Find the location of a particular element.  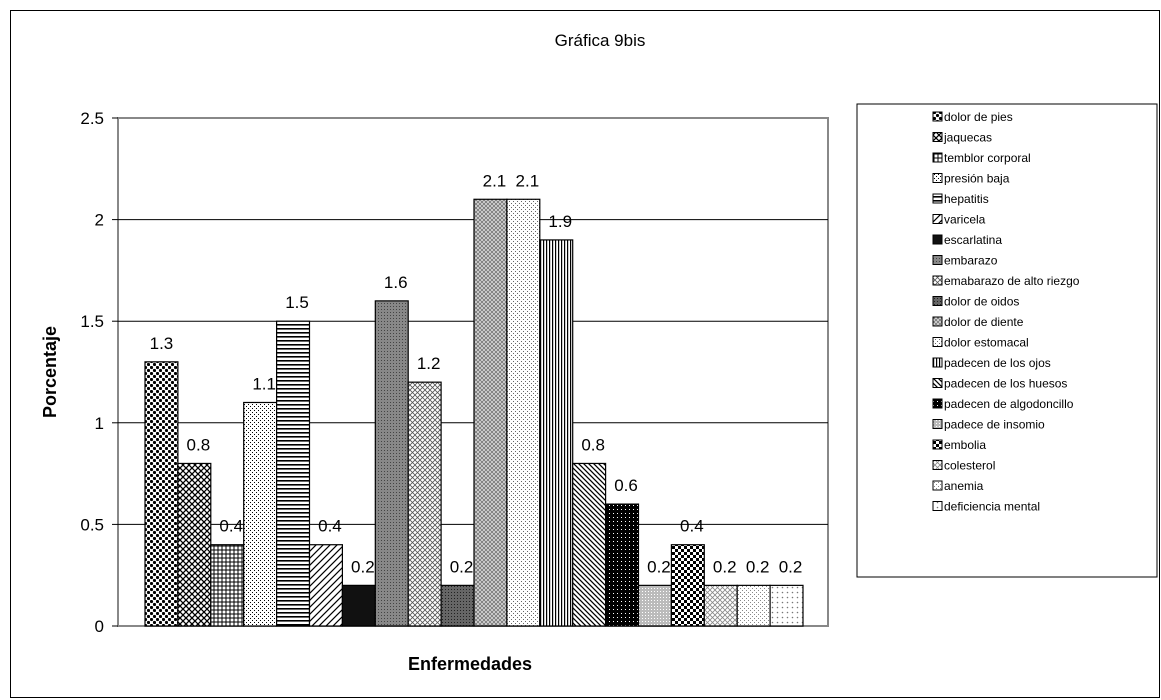

data-label: 1.3 is located at coordinates (162, 343).